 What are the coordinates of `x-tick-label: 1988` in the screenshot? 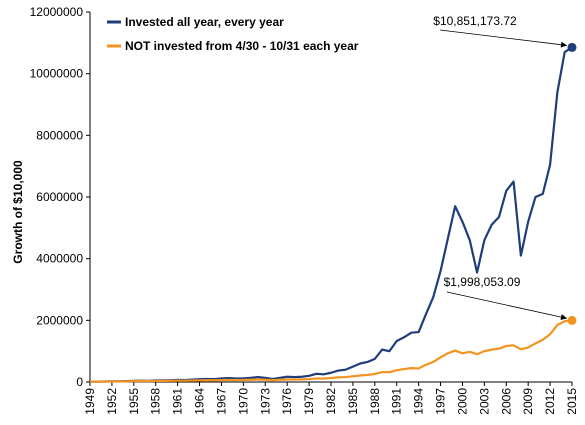 It's located at (375, 401).